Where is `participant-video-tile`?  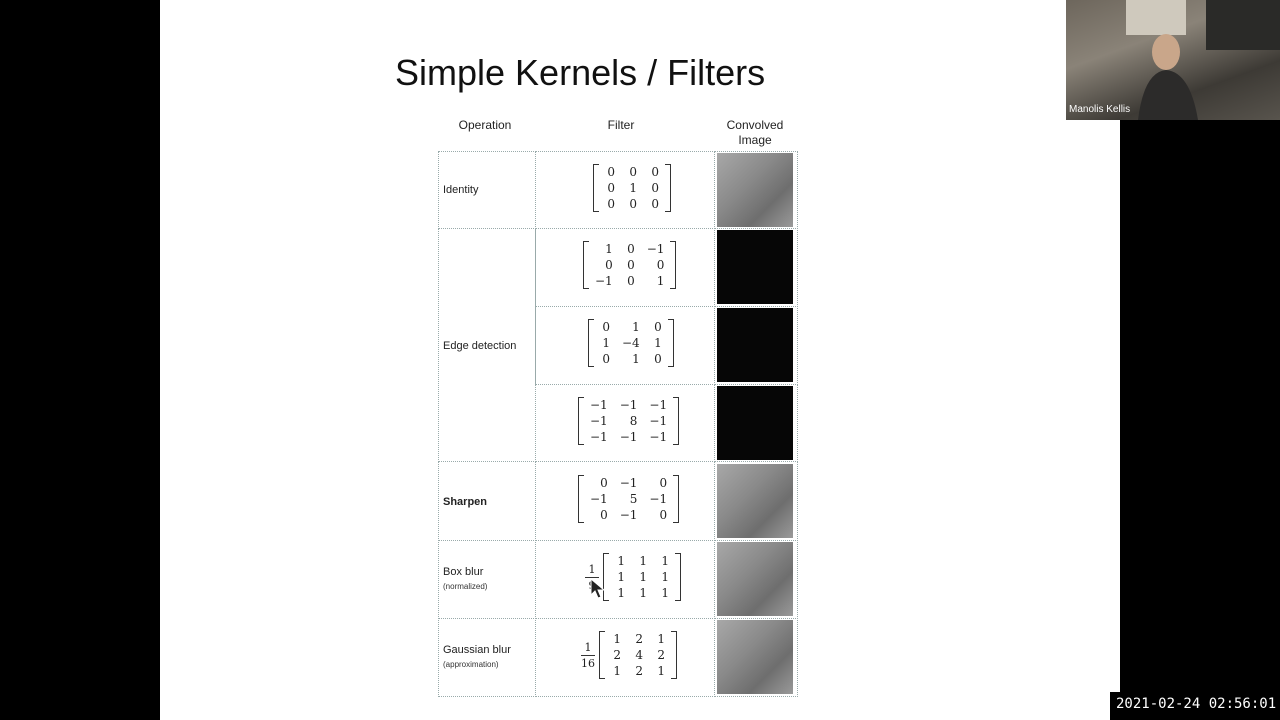
participant-video-tile is located at coordinates (1173, 60).